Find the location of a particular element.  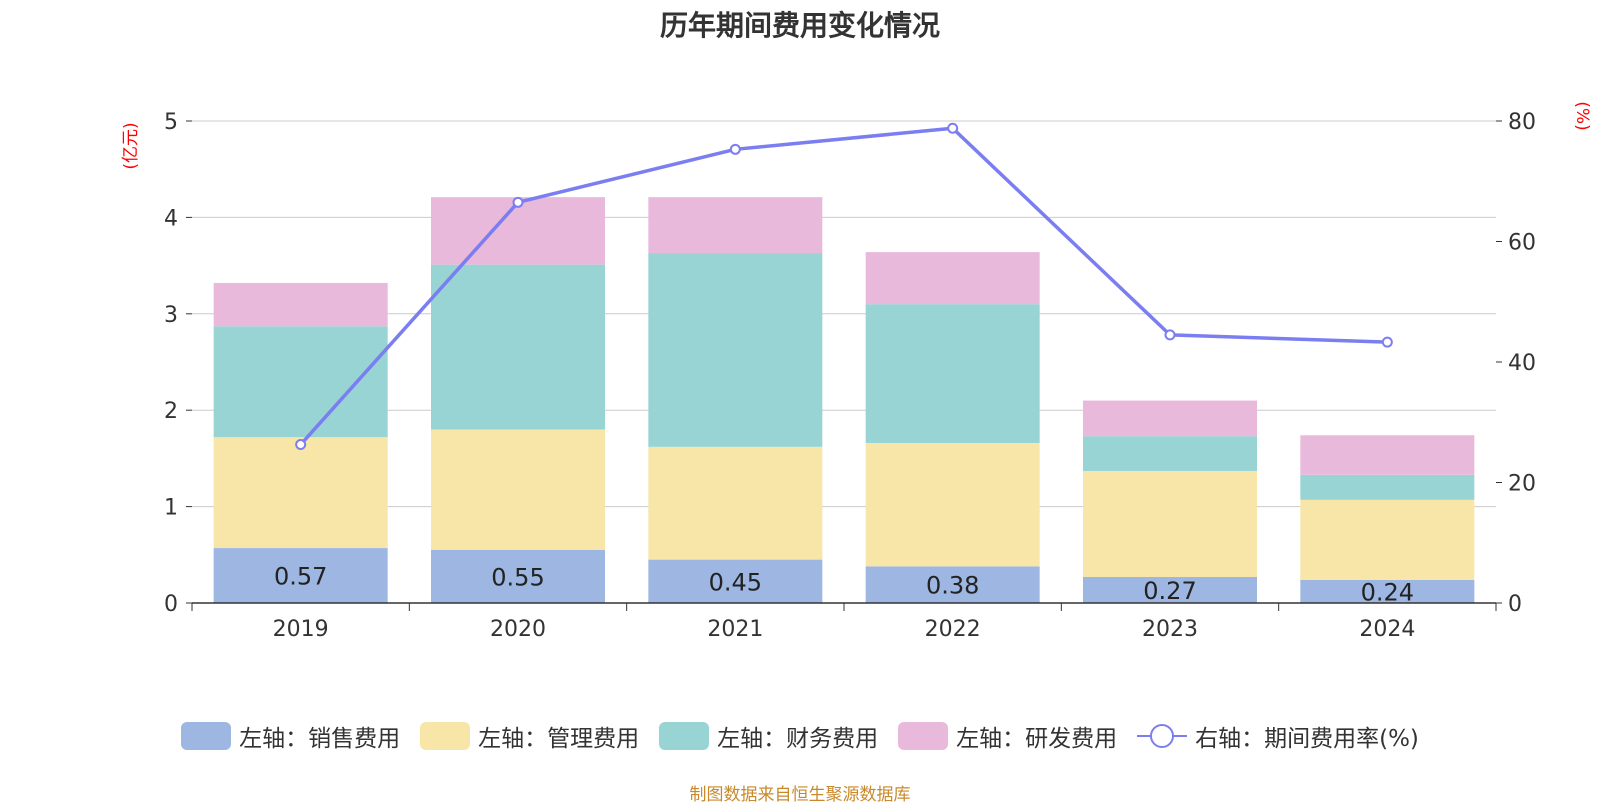

bar-label-sales-2019: 0.57 is located at coordinates (300, 577).